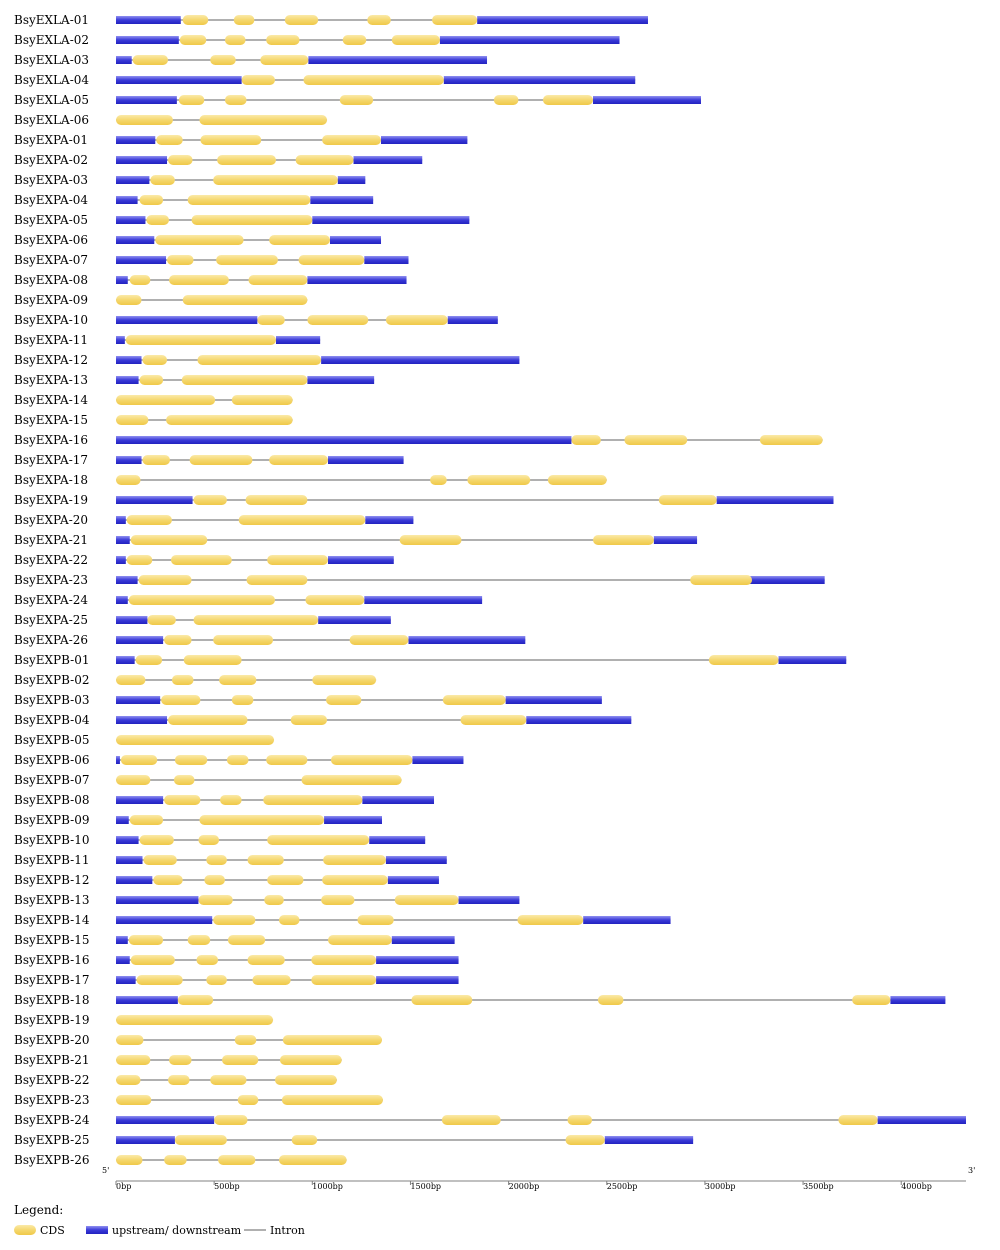 The width and height of the screenshot is (1000, 1250). I want to click on gene-name-label: BsyEXPA-14, so click(51, 400).